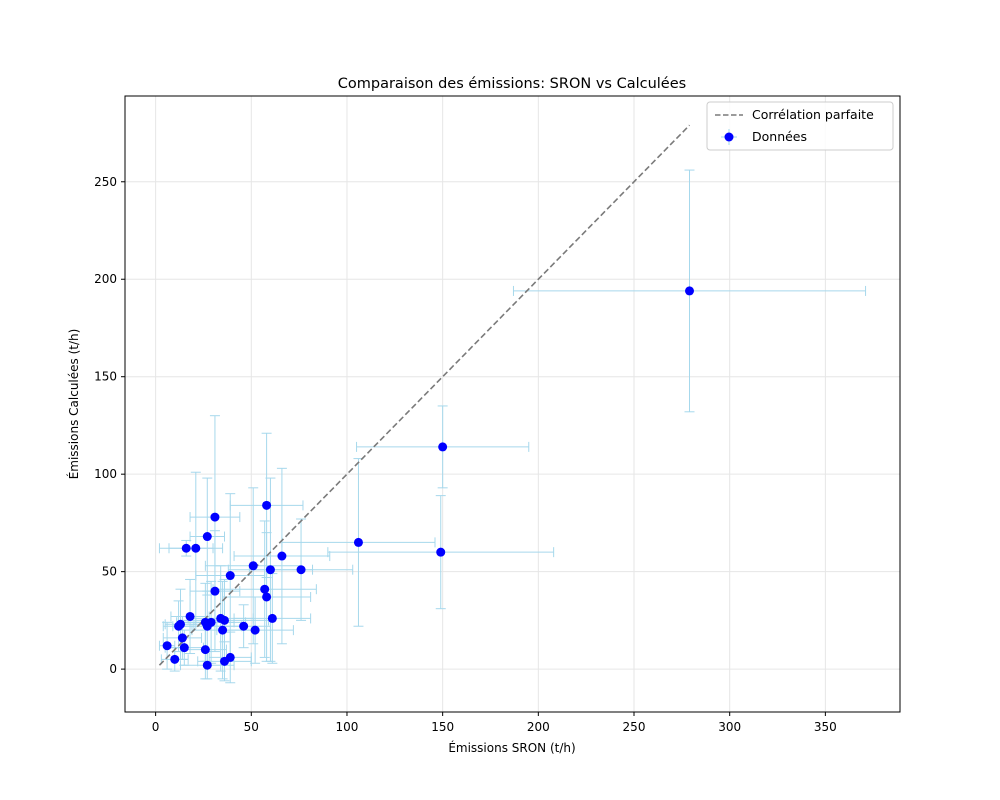 This screenshot has width=1000, height=800. Describe the element at coordinates (105, 279) in the screenshot. I see `y-tick-label: 200` at that location.